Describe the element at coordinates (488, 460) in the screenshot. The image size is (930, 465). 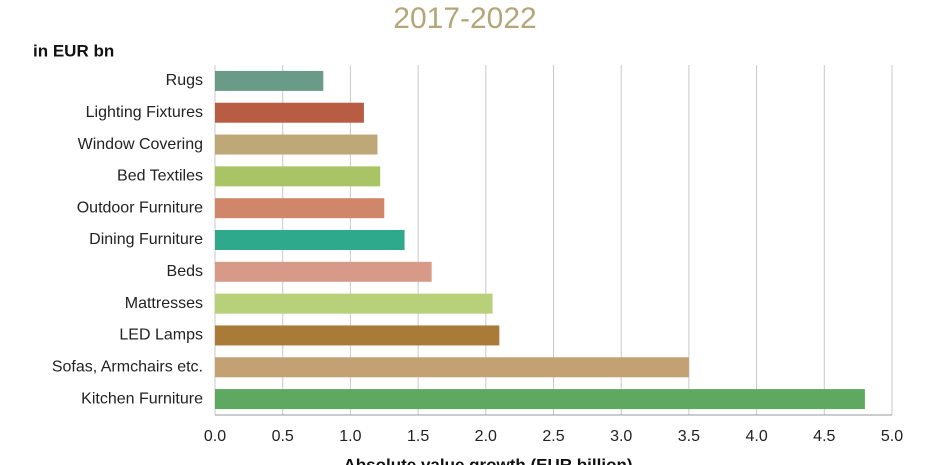
I see `x-axis-label: Absolute value growth (EUR billion)` at that location.